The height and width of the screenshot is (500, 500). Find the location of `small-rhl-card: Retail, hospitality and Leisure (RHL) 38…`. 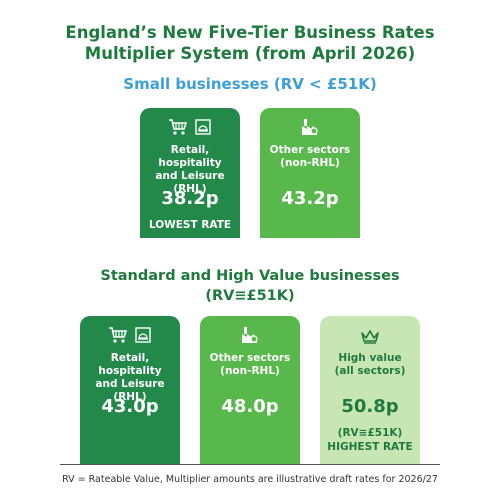

small-rhl-card: Retail, hospitality and Leisure (RHL) 38… is located at coordinates (190, 173).